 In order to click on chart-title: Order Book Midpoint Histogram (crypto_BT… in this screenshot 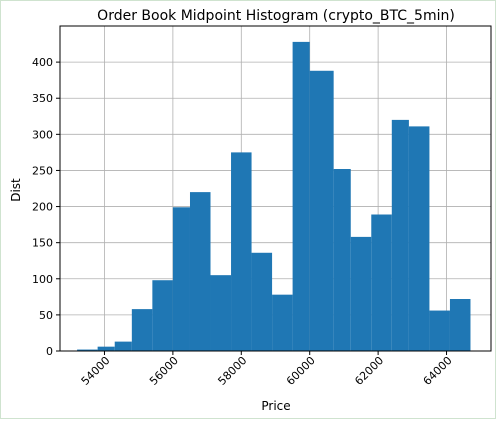, I will do `click(276, 16)`.